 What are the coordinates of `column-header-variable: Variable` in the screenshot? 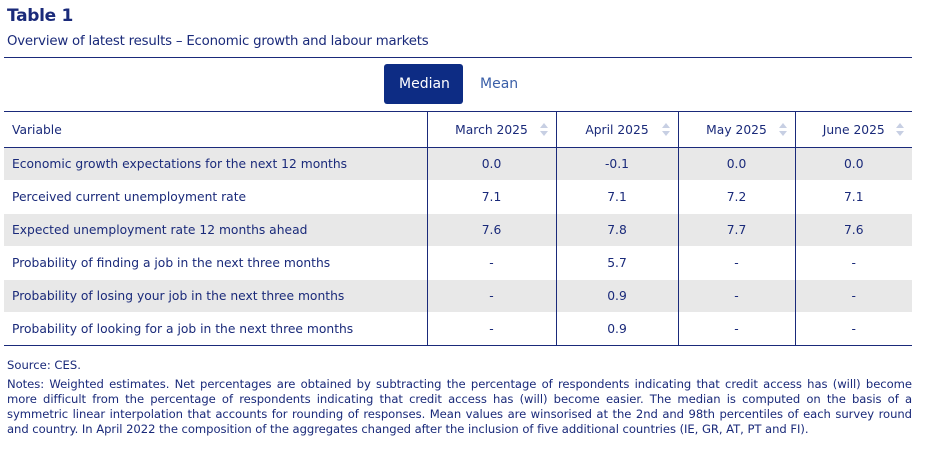 It's located at (215, 129).